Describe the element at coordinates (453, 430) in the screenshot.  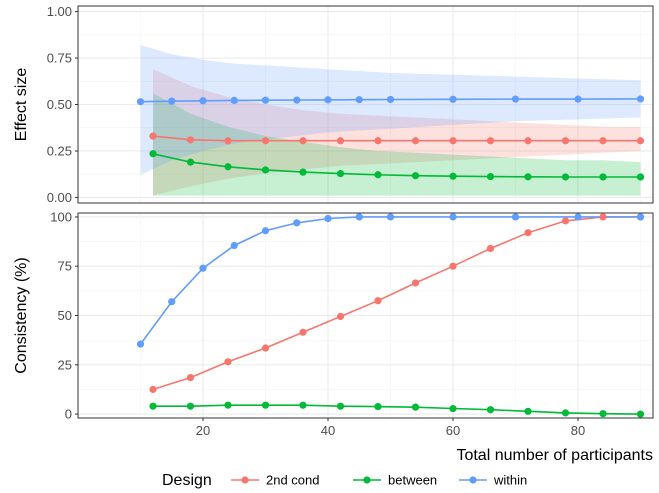
I see `x-tick-label: 60` at that location.